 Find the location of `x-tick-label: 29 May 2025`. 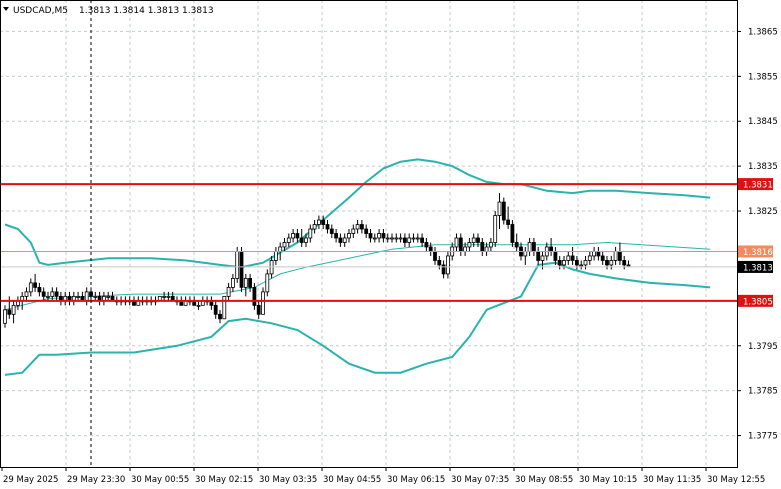

x-tick-label: 29 May 2025 is located at coordinates (30, 480).